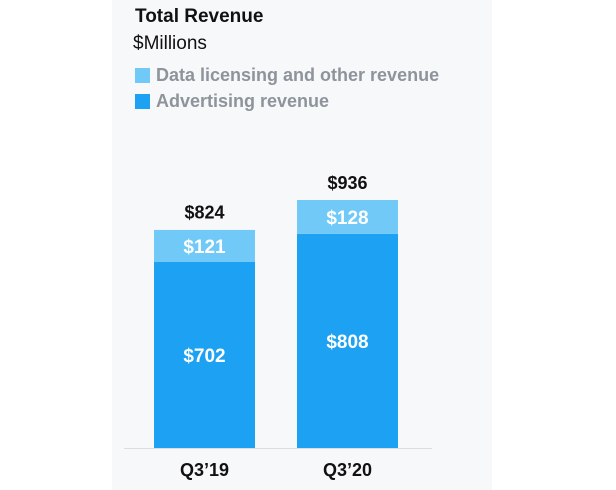  What do you see at coordinates (298, 74) in the screenshot?
I see `legend-label-data-licensing: Data licensing and other revenue` at bounding box center [298, 74].